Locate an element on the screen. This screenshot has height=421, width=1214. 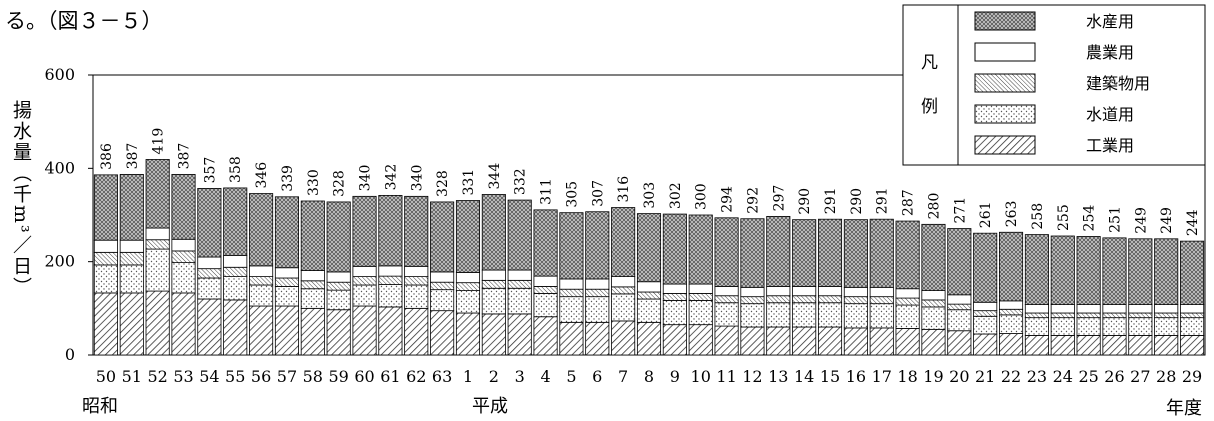
x-tick-label: 28 is located at coordinates (1166, 376).